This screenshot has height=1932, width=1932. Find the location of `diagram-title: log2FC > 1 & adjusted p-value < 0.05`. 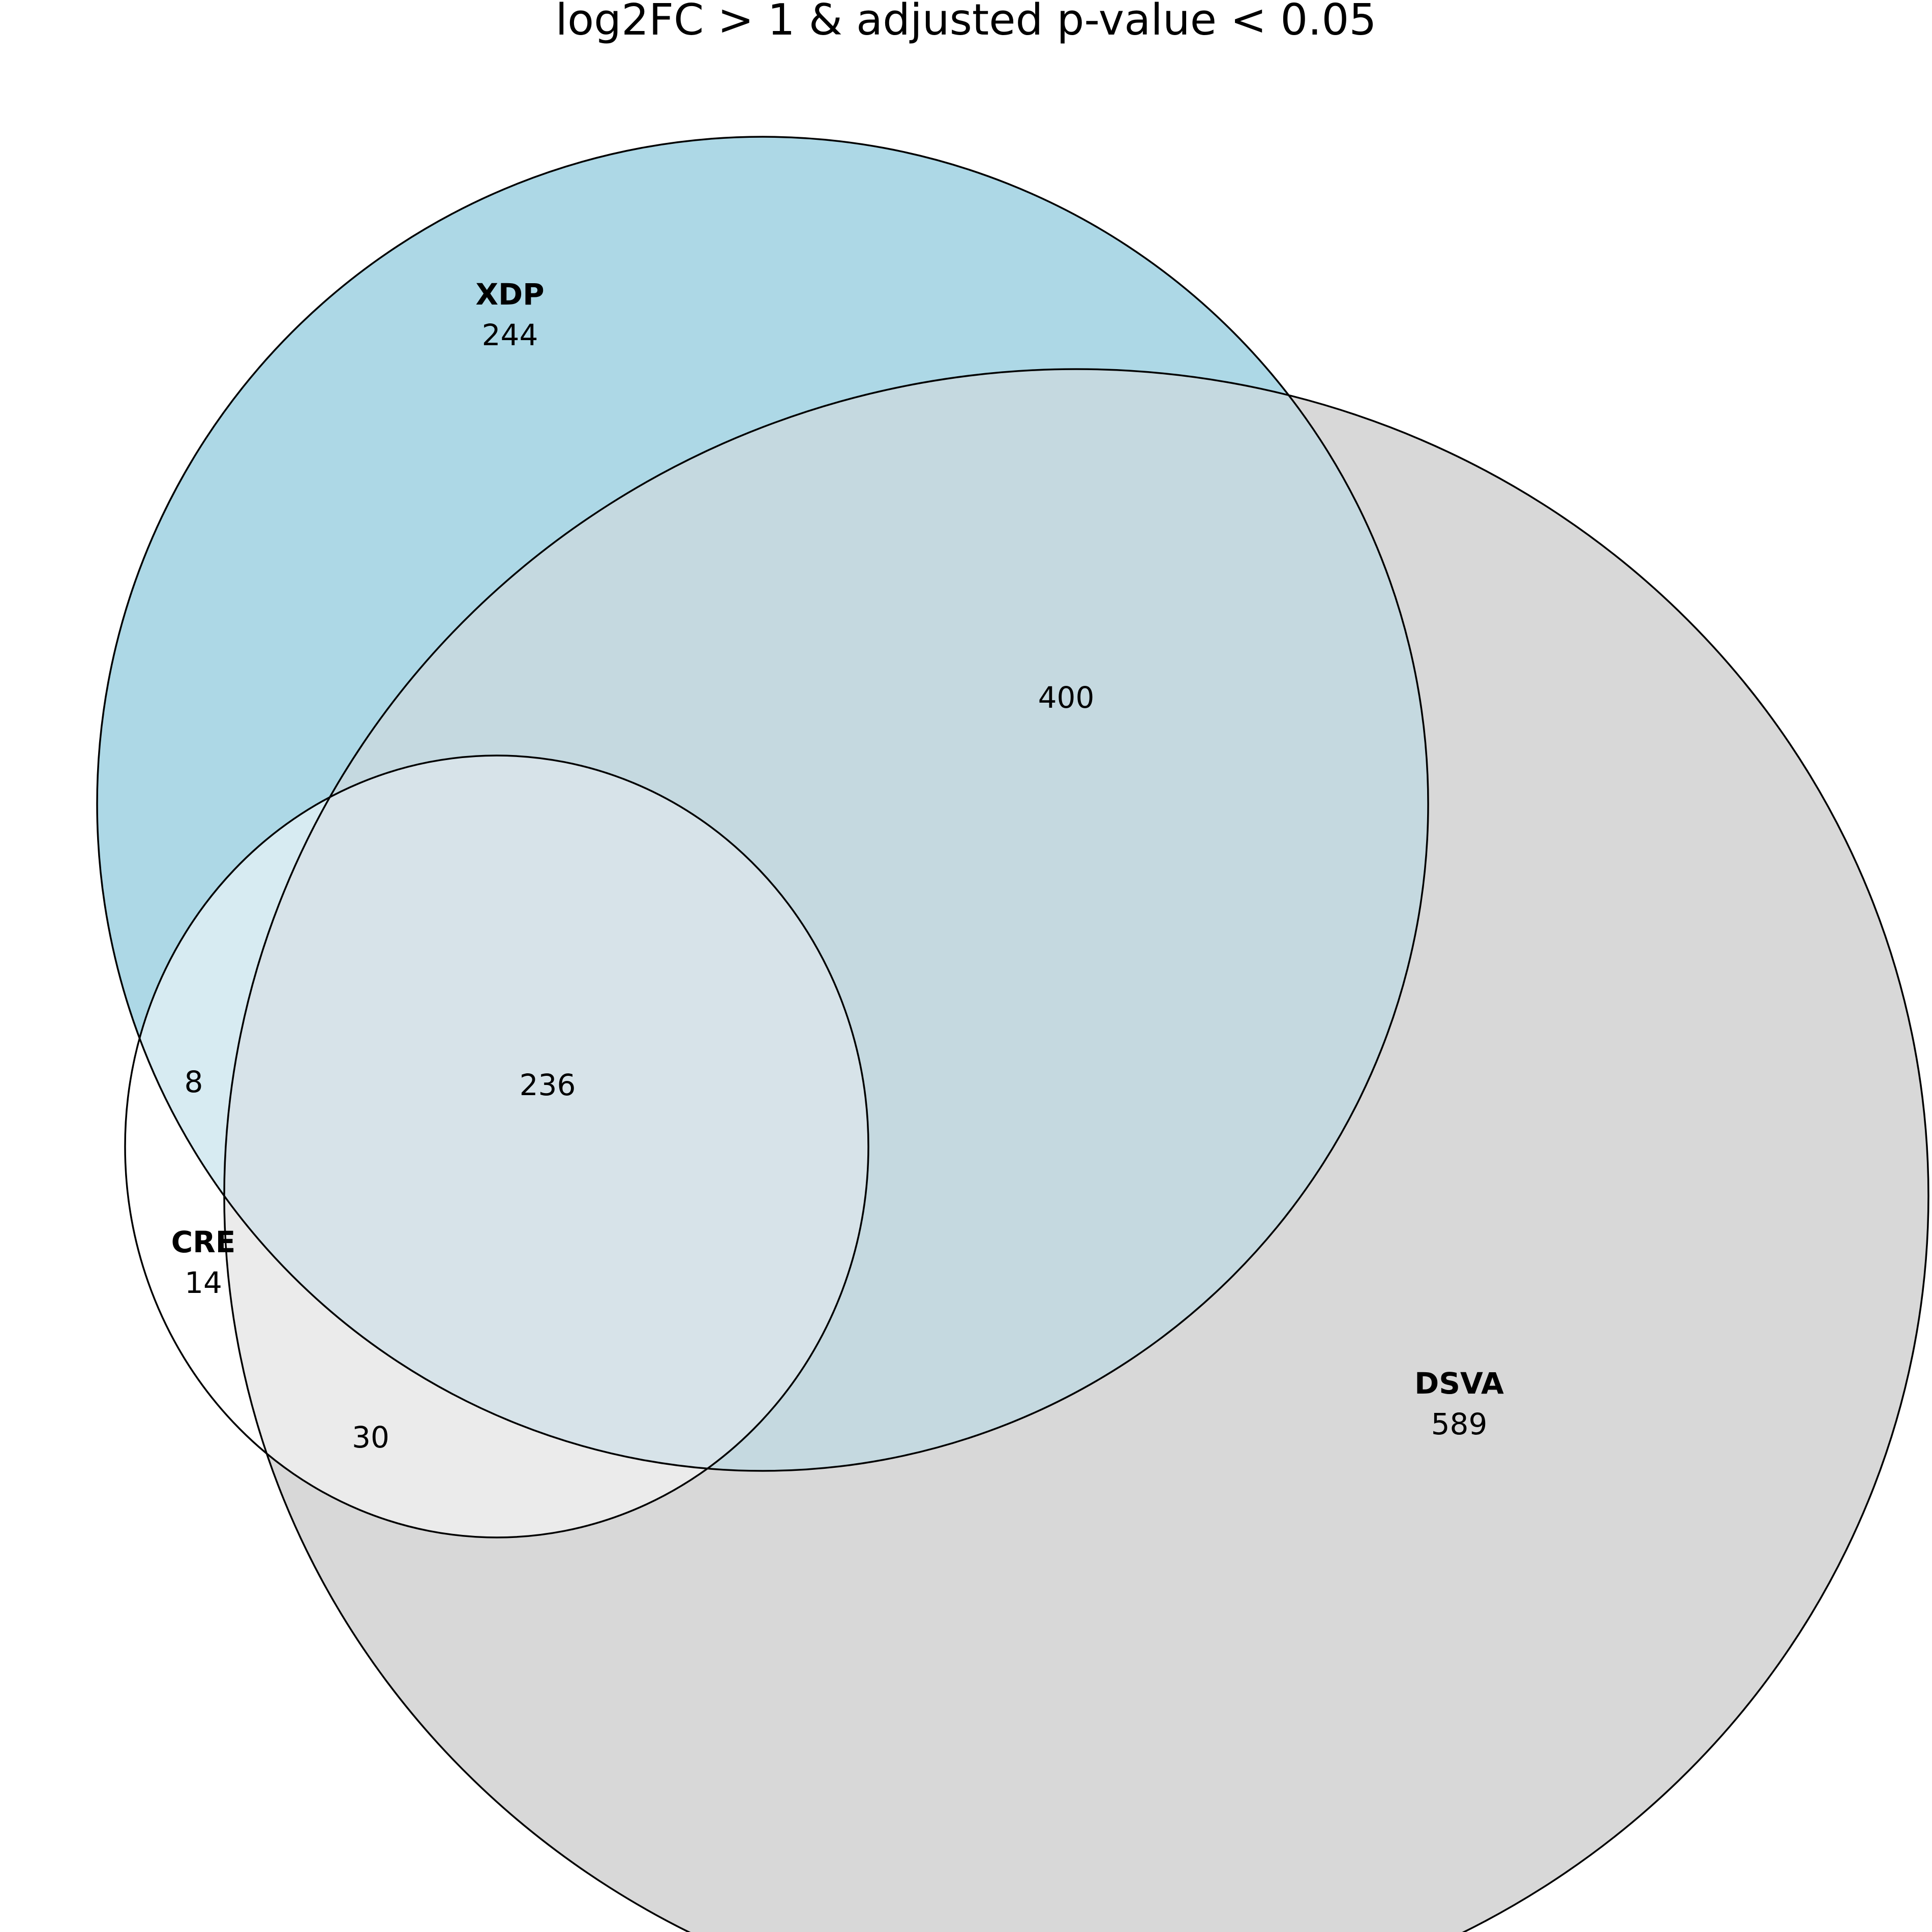

diagram-title: log2FC > 1 & adjusted p-value < 0.05 is located at coordinates (967, 22).